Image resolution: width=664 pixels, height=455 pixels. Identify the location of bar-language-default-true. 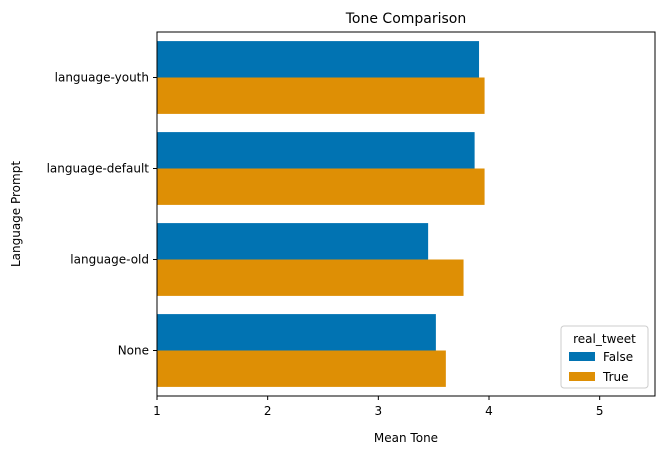
(321, 186).